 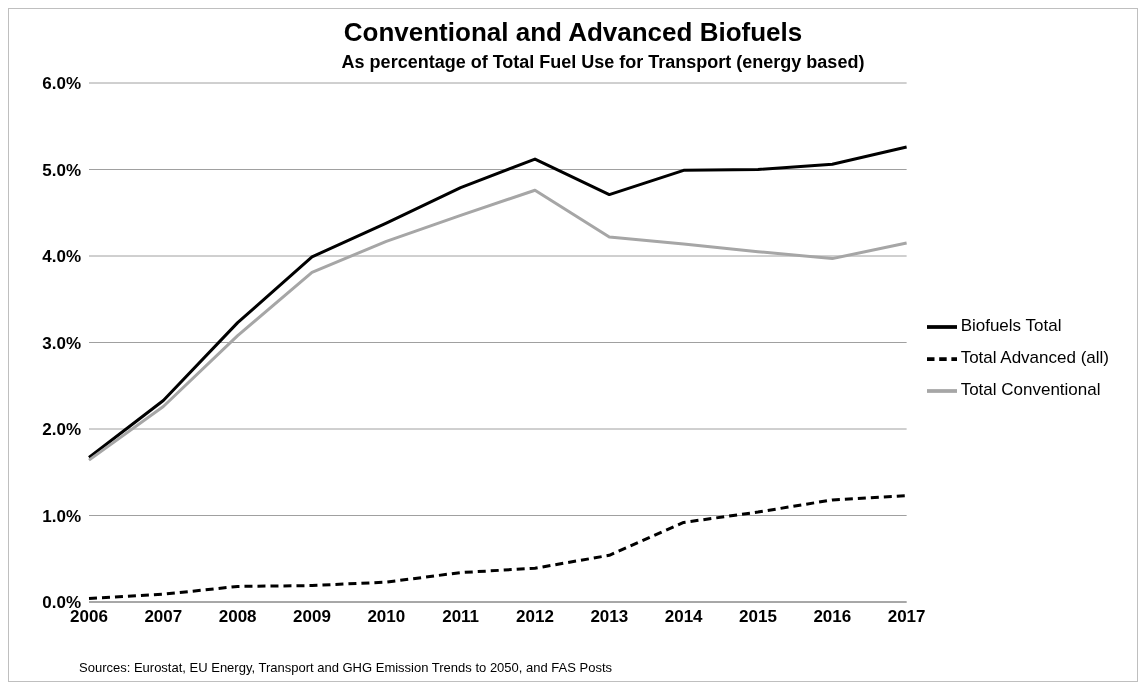 What do you see at coordinates (386, 617) in the screenshot?
I see `x-tick-label: 2010` at bounding box center [386, 617].